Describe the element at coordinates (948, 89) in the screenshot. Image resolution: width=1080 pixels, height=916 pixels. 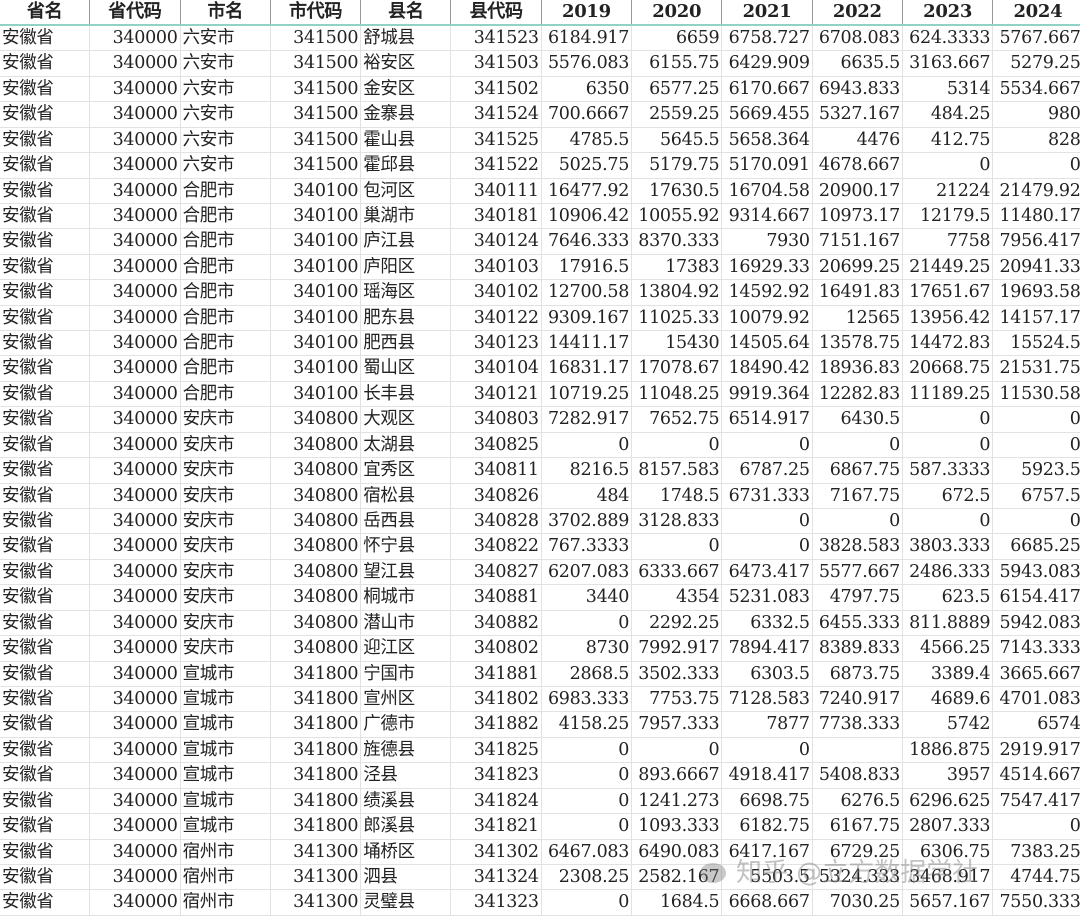
I see `table-cell: 5314` at that location.